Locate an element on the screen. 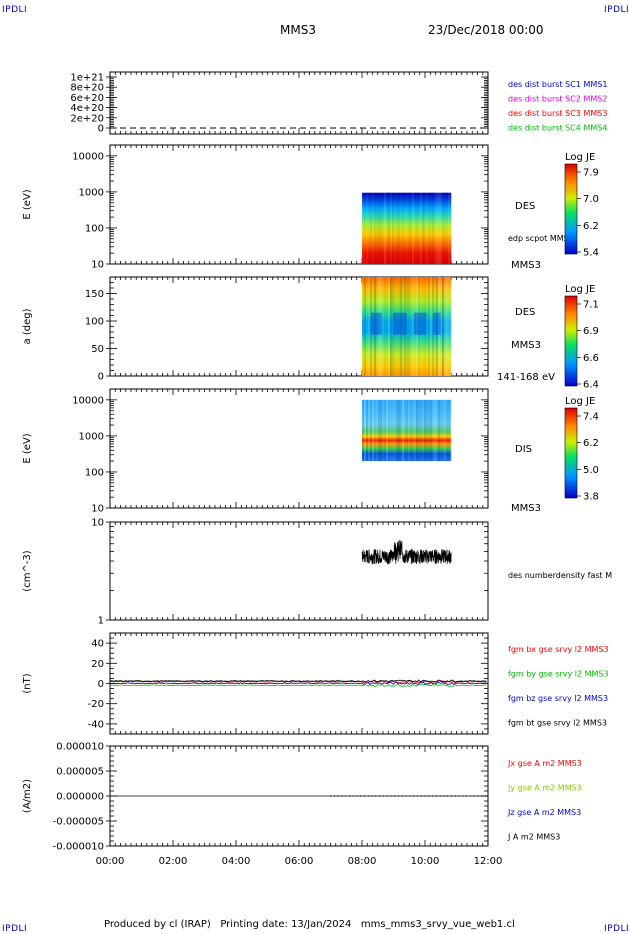 Image resolution: width=630 pixels, height=934 pixels. p3-ytick-label: 50 is located at coordinates (97, 349).